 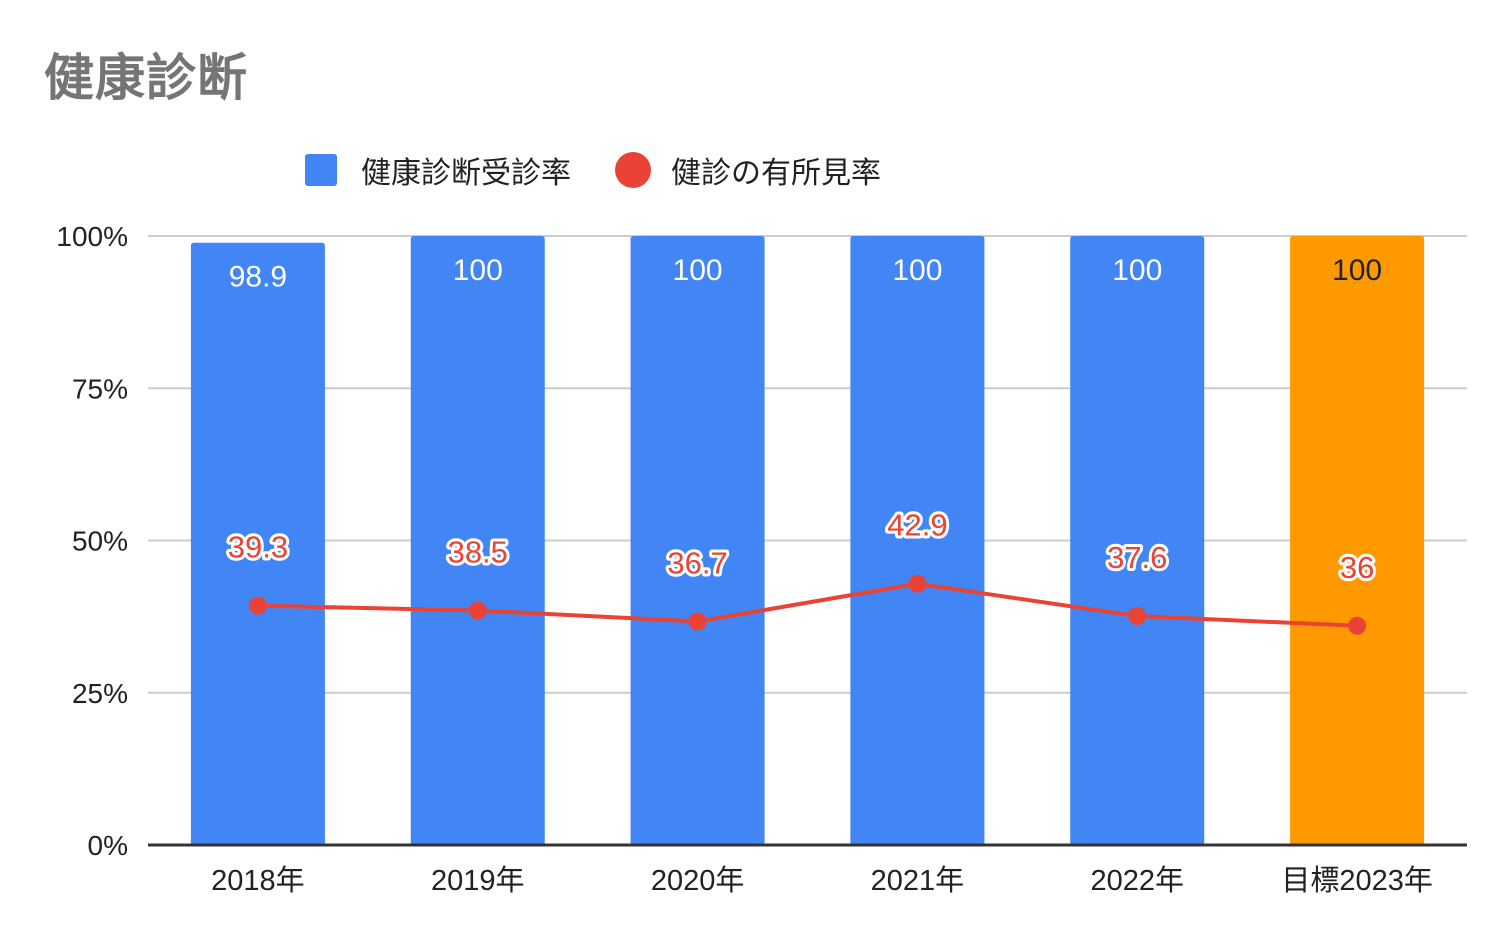 I want to click on line-data-label: 38.5, so click(x=478, y=552).